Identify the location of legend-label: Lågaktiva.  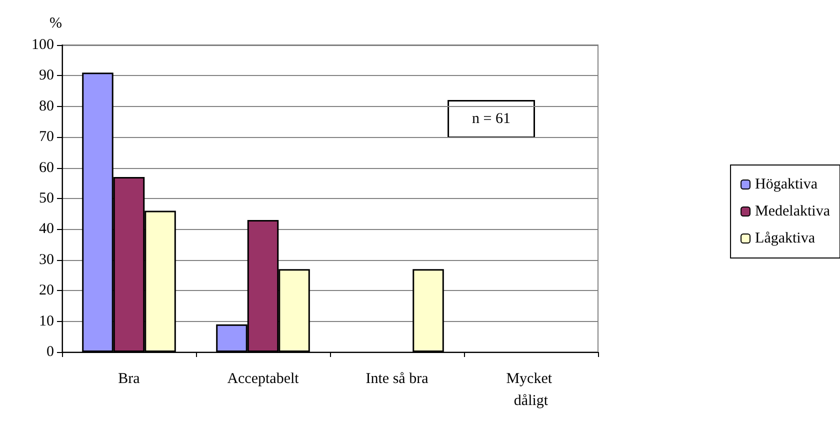
(785, 238).